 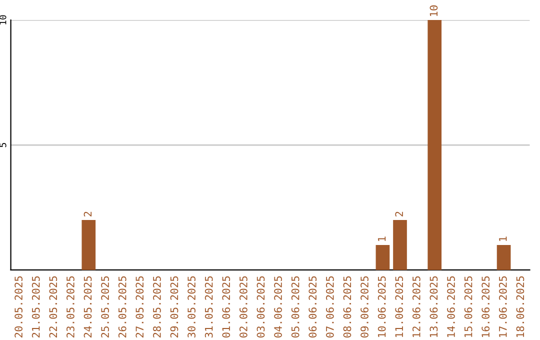 What do you see at coordinates (208, 307) in the screenshot?
I see `x-tick-label: 31.05.2025` at bounding box center [208, 307].